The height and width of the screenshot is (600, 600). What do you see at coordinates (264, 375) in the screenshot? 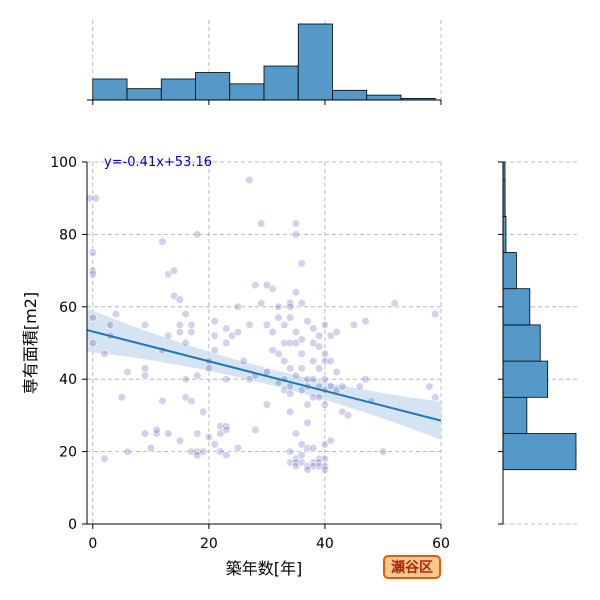
I see `regression-line` at bounding box center [264, 375].